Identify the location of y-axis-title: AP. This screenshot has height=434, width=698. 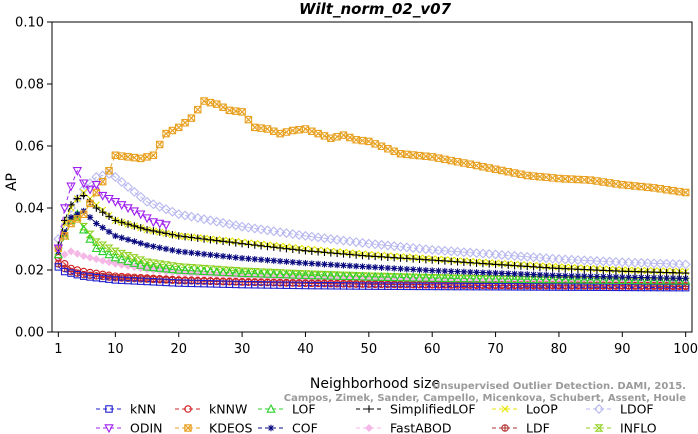
(12, 182).